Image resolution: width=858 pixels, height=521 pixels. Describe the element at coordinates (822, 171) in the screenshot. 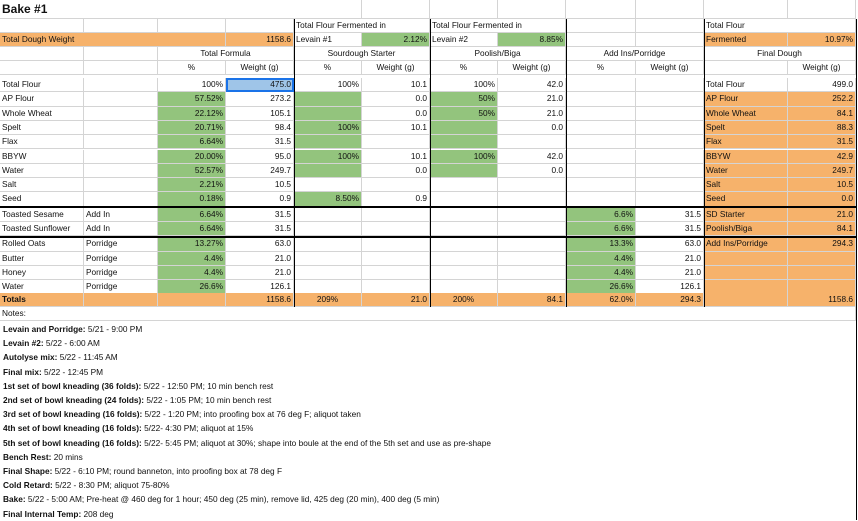

I see `final-dough-weight: 249.7` at that location.